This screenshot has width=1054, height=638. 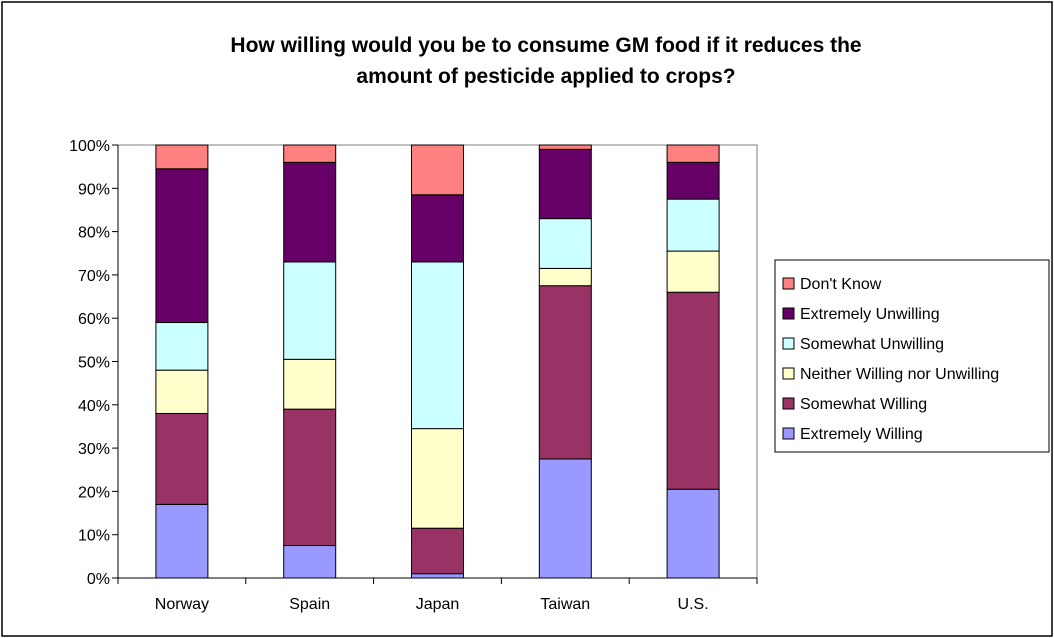 What do you see at coordinates (98, 579) in the screenshot?
I see `y-tick-label: 0%` at bounding box center [98, 579].